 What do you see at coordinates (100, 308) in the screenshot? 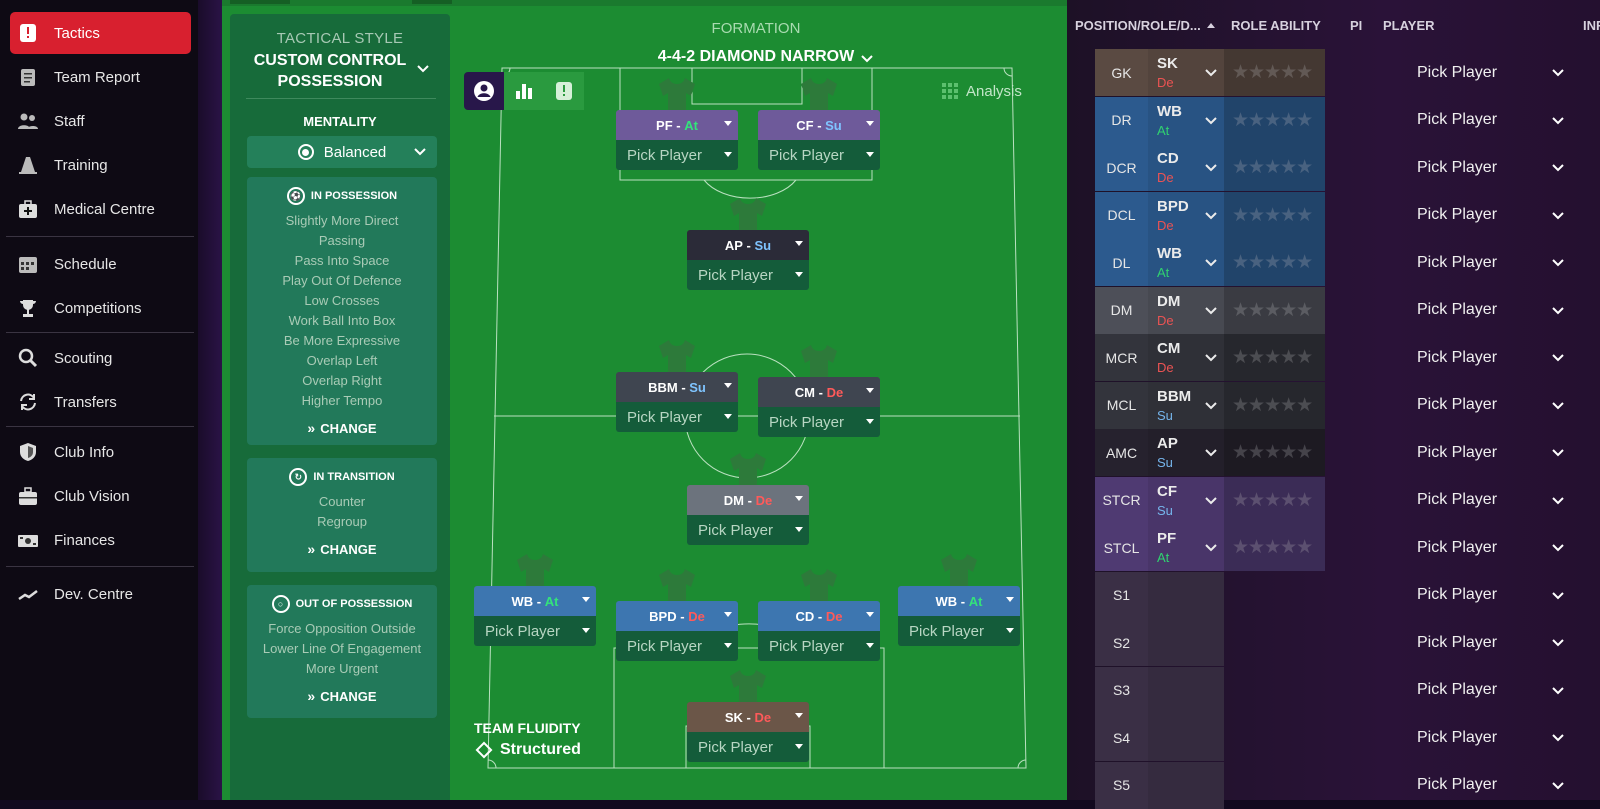
I see `sidebar-item-competitions: Competitions` at bounding box center [100, 308].